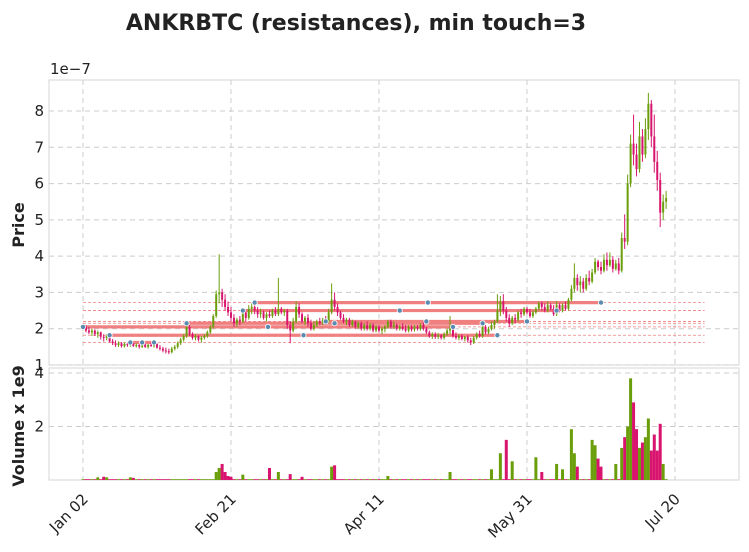 This screenshot has height=552, width=749. Describe the element at coordinates (39, 220) in the screenshot. I see `price-tick-label: 5` at that location.